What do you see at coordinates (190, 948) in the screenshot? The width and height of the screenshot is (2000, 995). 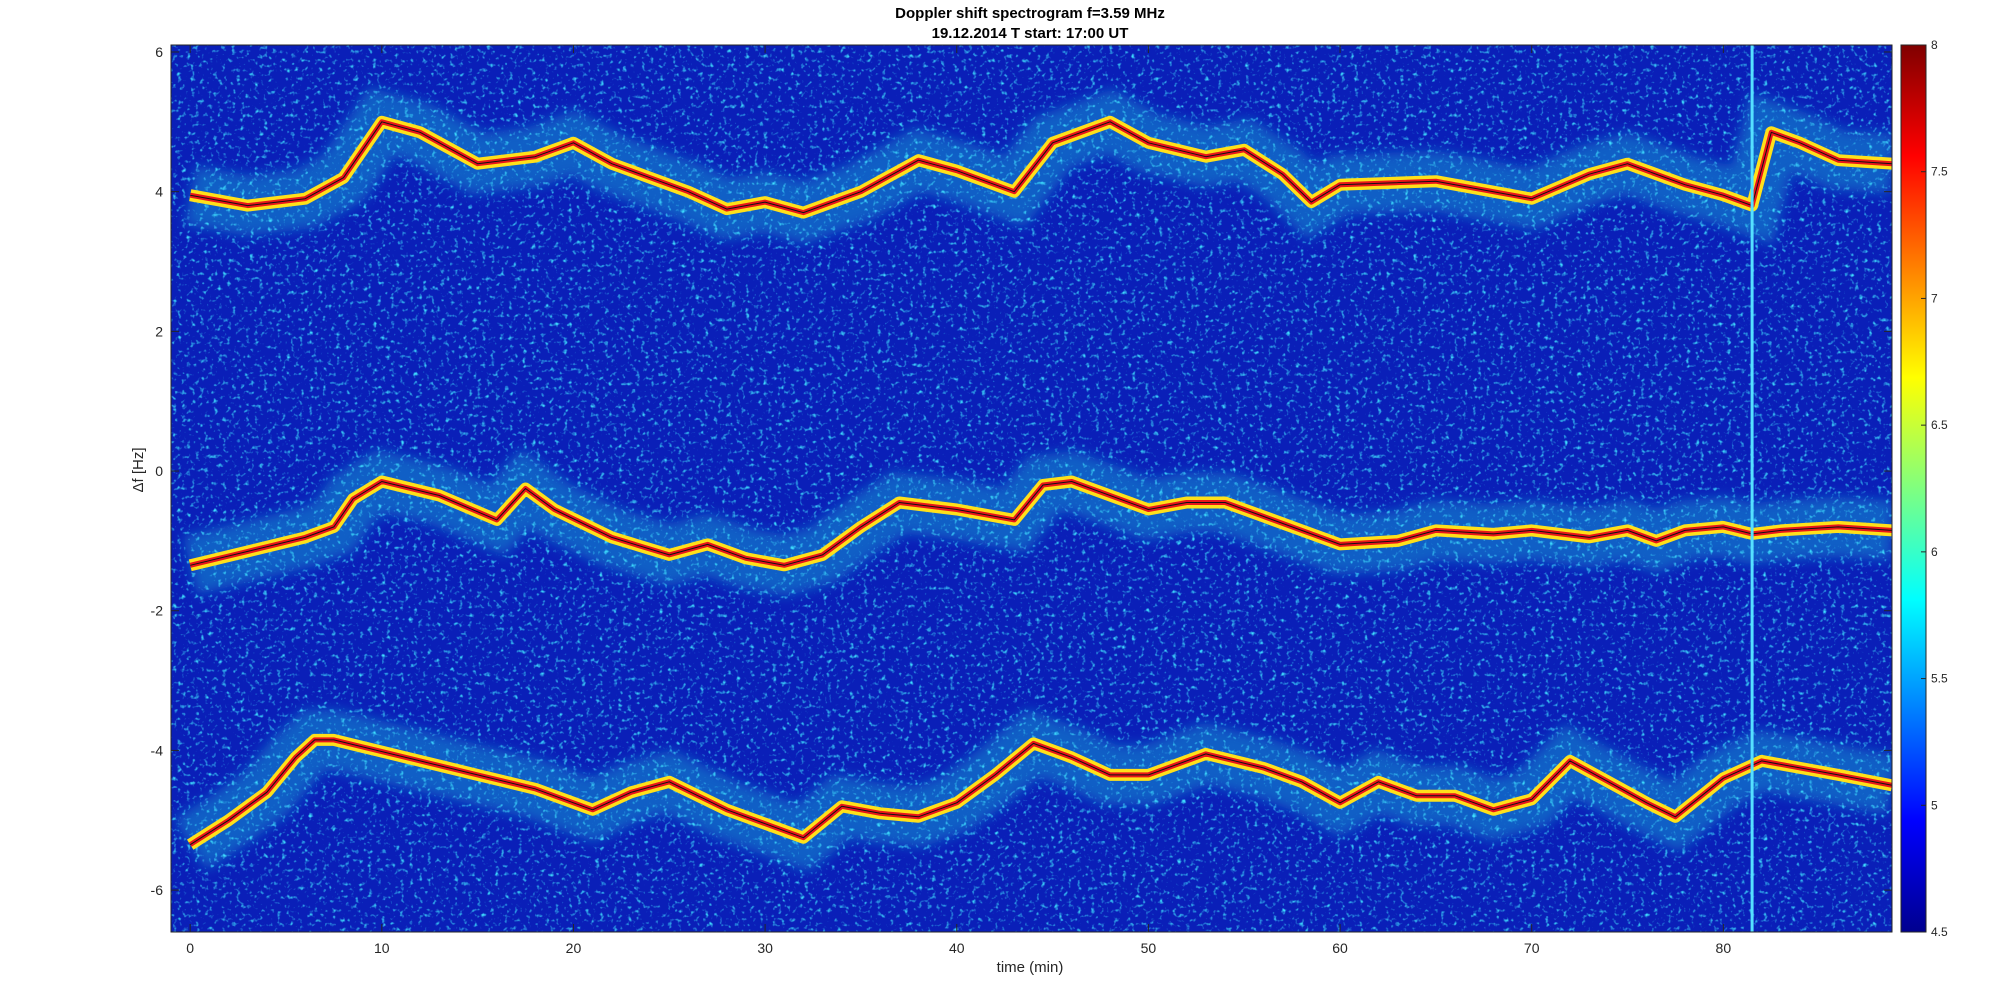 I see `x-tick-label: 0` at bounding box center [190, 948].